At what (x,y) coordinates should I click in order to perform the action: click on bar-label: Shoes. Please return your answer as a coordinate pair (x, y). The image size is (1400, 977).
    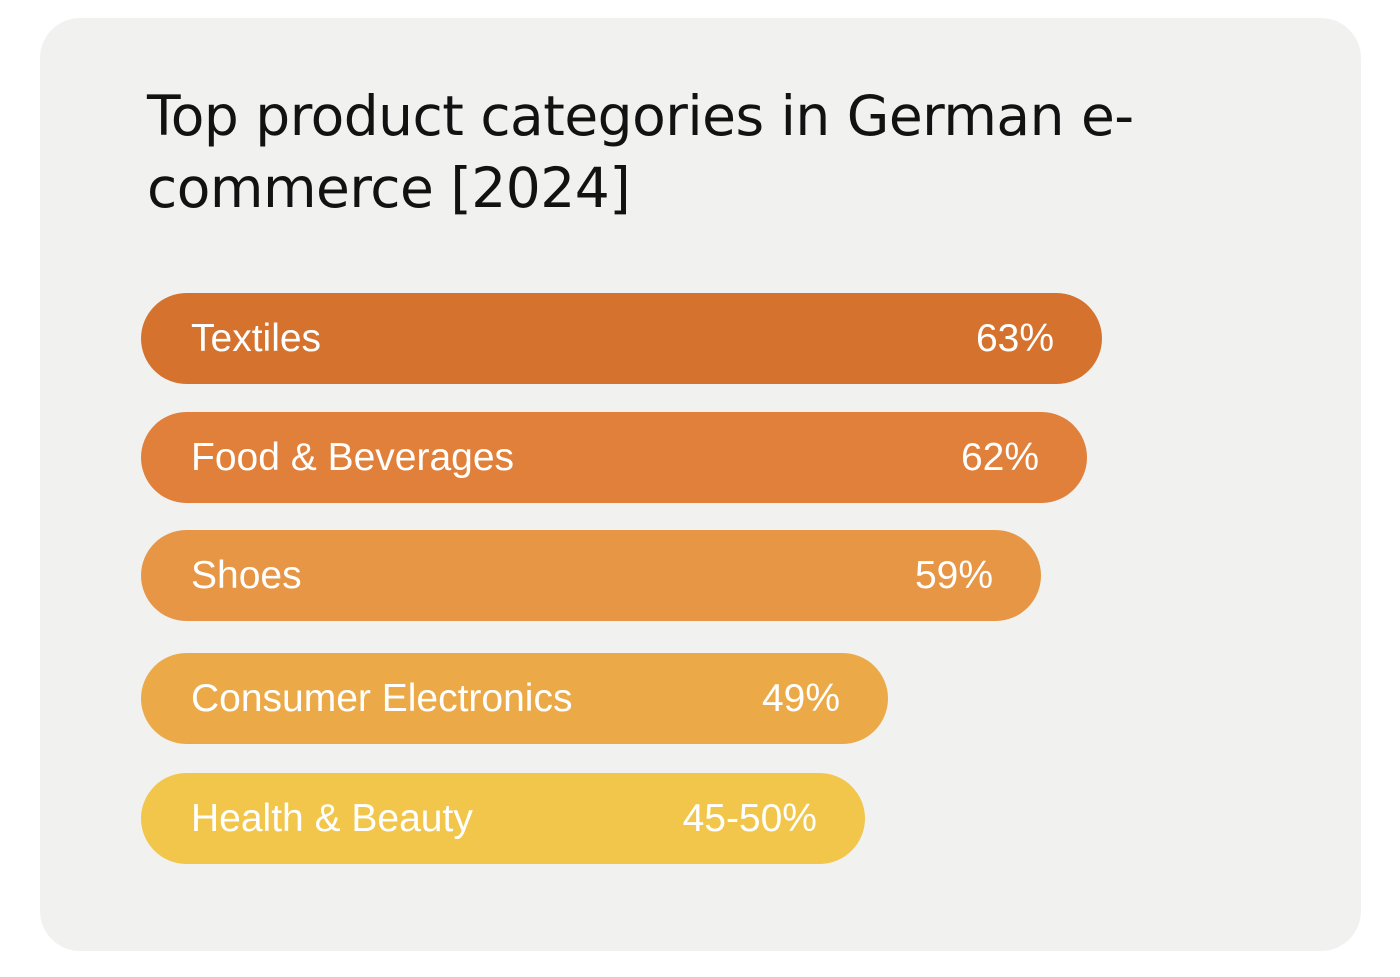
    Looking at the image, I should click on (246, 575).